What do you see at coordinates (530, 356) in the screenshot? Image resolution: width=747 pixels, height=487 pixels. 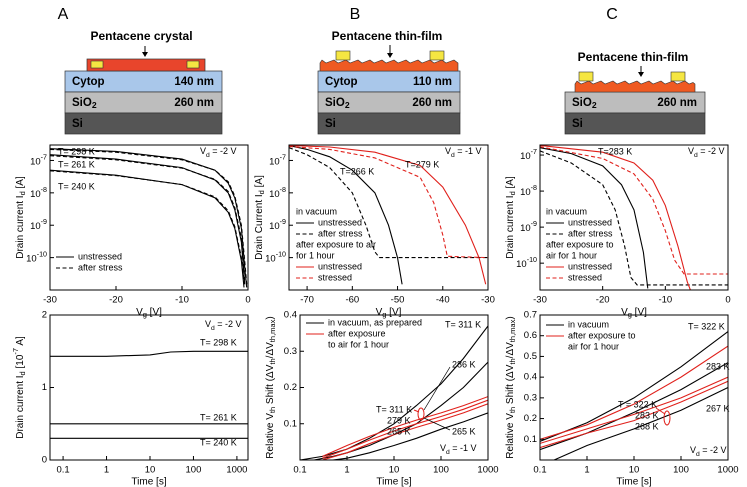 I see `y-tick-label: 0.5` at bounding box center [530, 356].